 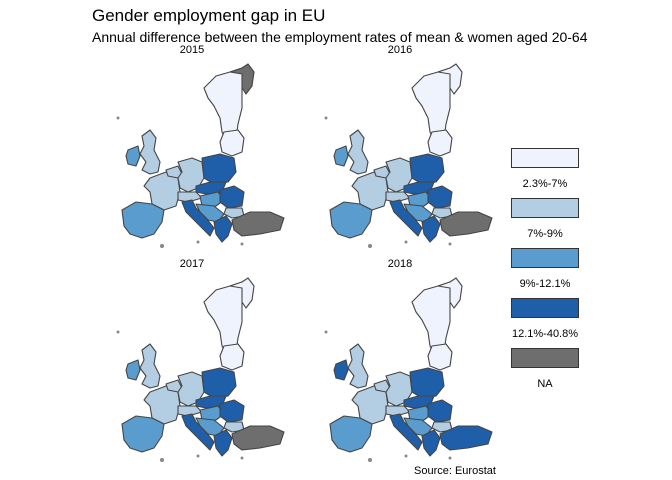 I want to click on map-panel-4: 2018, so click(x=400, y=360).